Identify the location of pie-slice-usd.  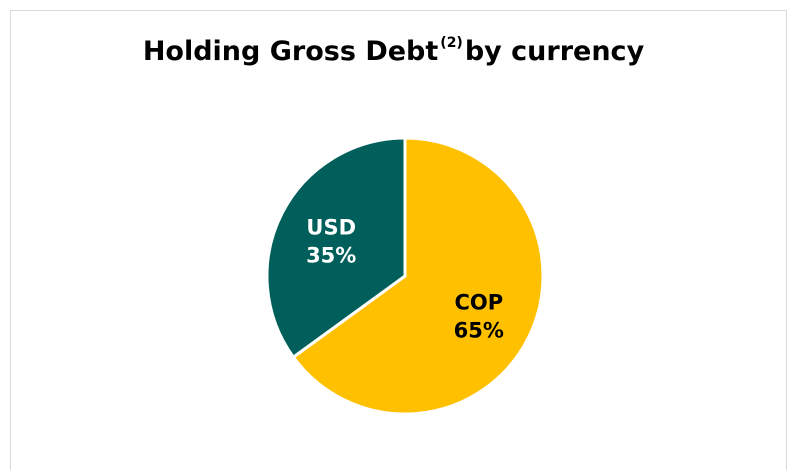
(336, 247).